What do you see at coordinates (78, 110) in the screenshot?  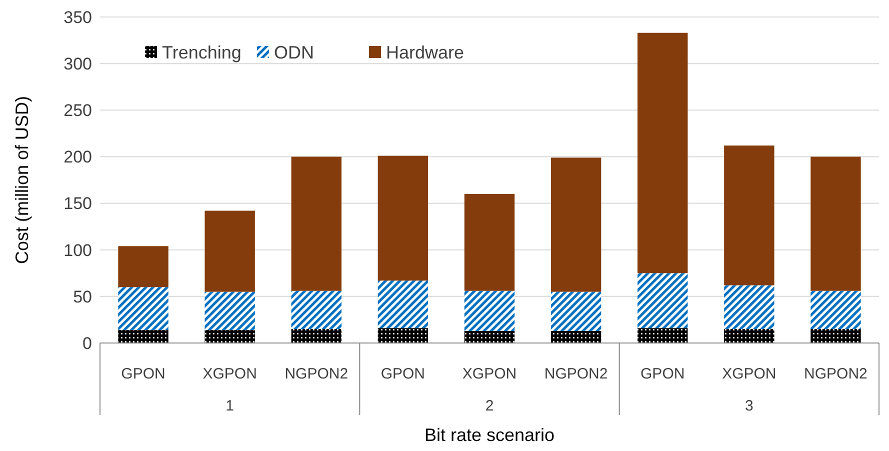 I see `y-tick-label: 250` at bounding box center [78, 110].